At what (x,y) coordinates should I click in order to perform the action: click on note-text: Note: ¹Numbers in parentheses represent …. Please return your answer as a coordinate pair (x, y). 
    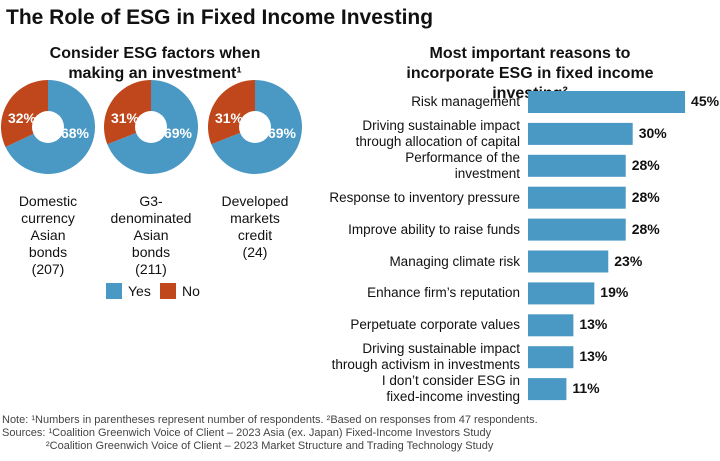
    Looking at the image, I should click on (270, 420).